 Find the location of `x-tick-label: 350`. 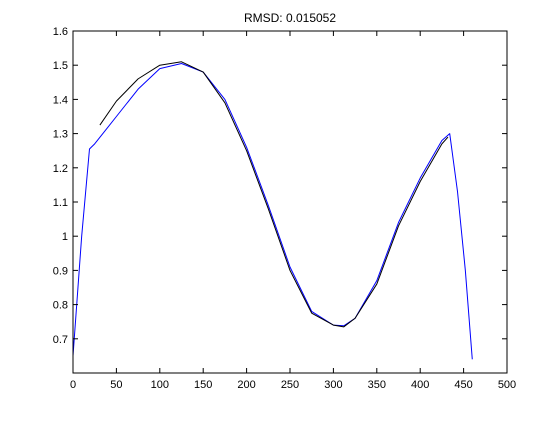

x-tick-label: 350 is located at coordinates (377, 385).